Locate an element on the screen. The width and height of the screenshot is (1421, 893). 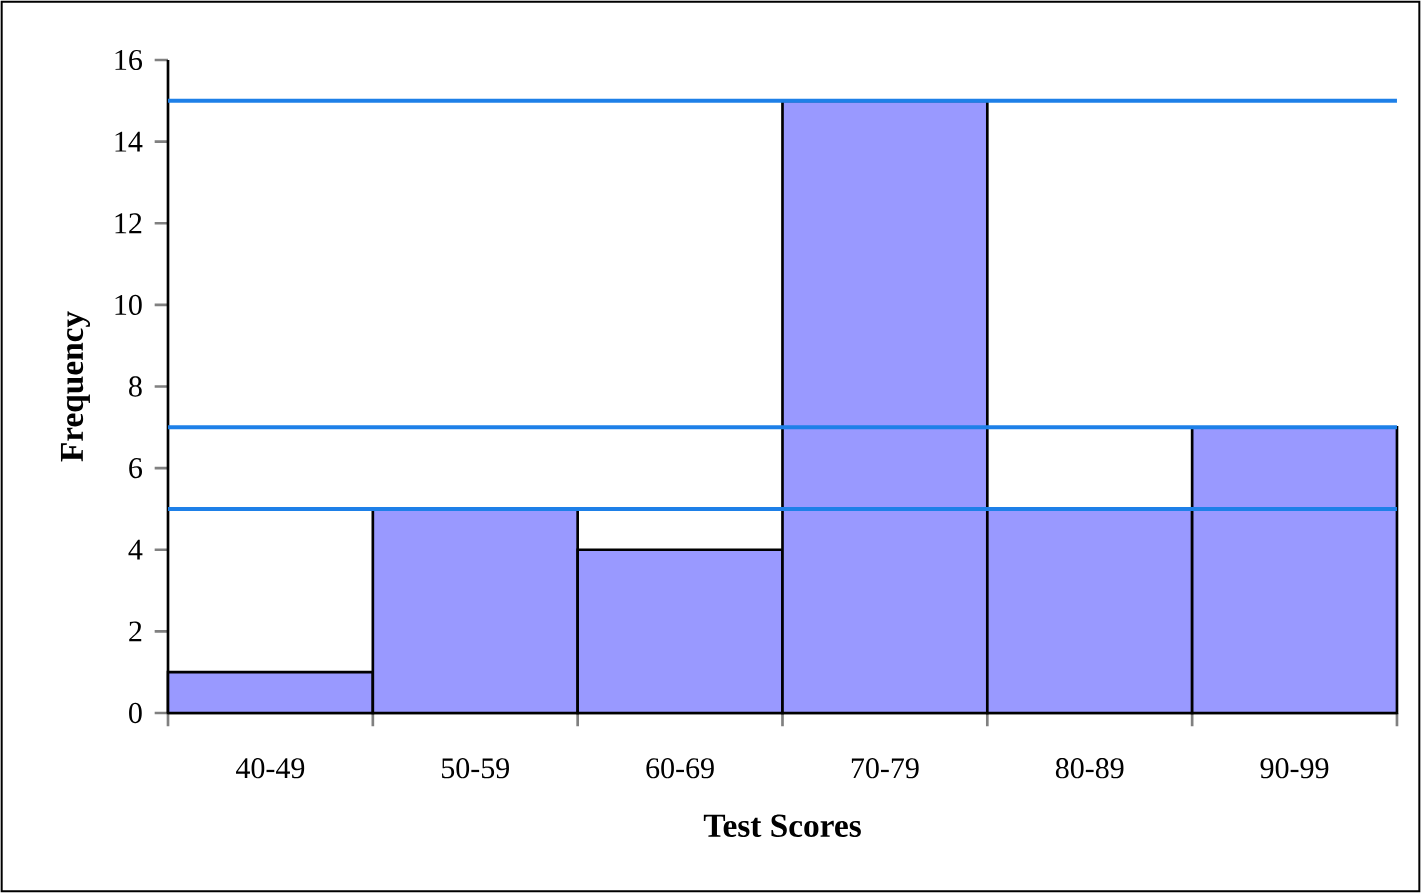
x-axis-title: Test Scores is located at coordinates (782, 825).